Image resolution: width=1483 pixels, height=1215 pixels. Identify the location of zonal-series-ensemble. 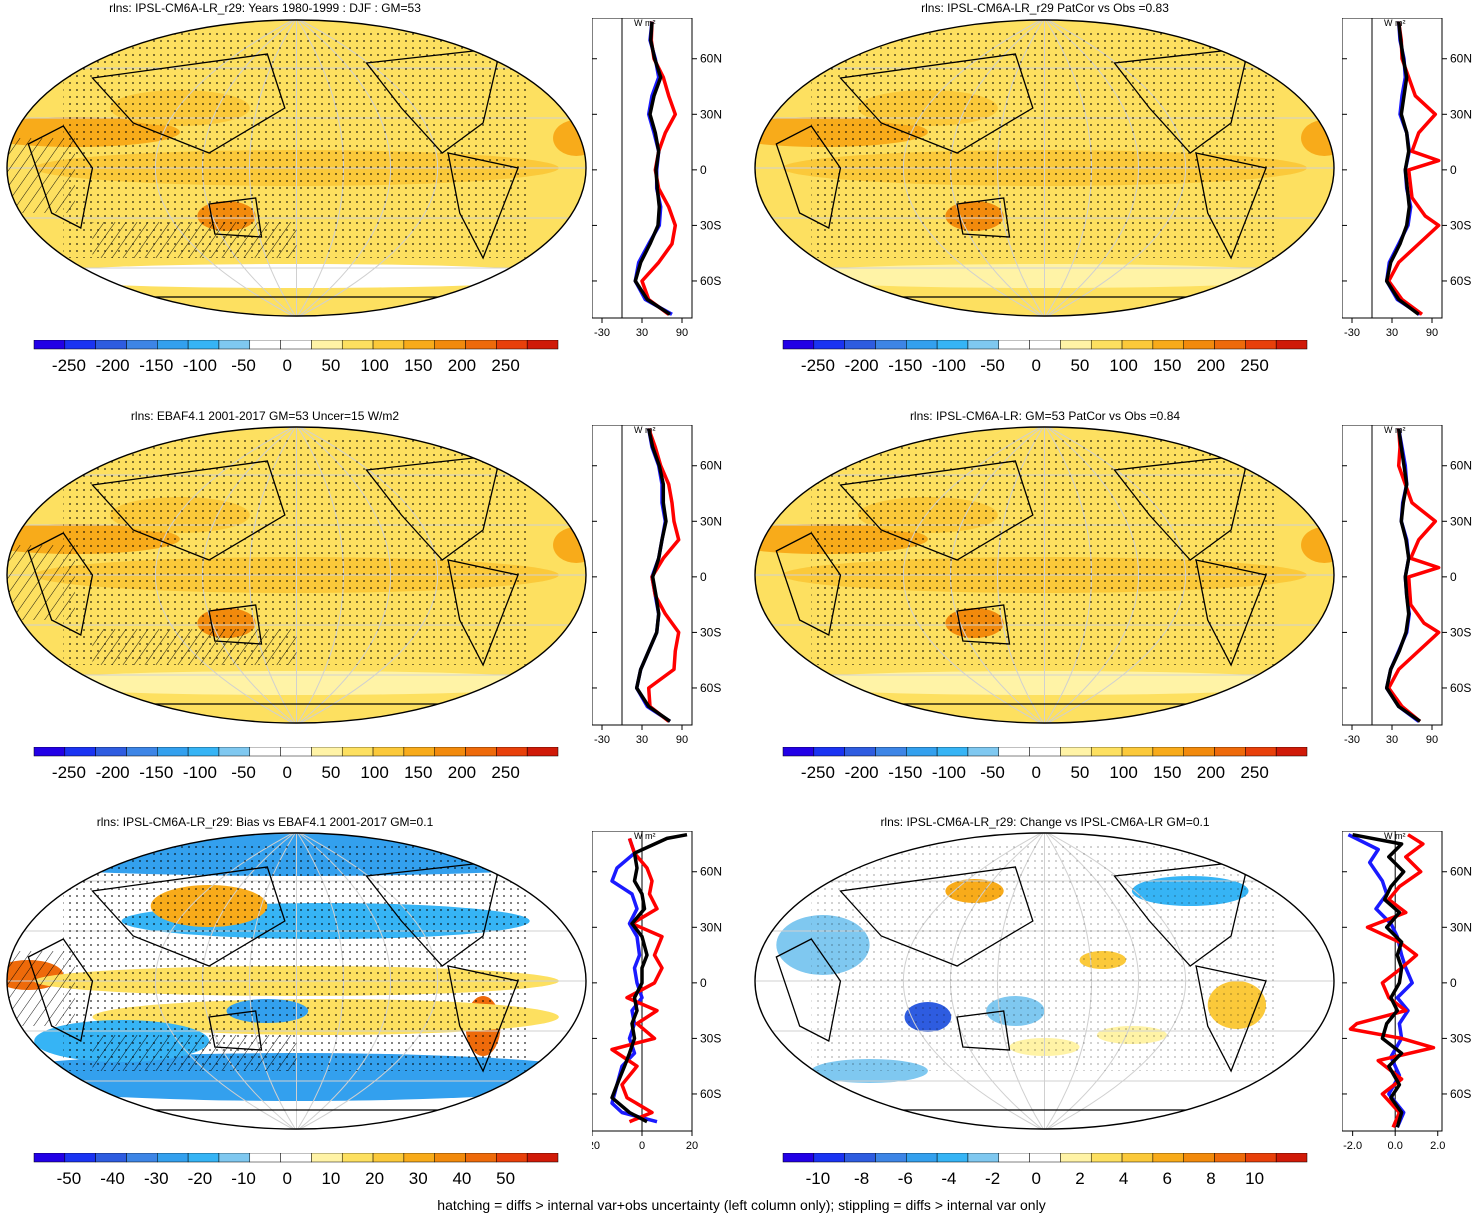
(1402, 575).